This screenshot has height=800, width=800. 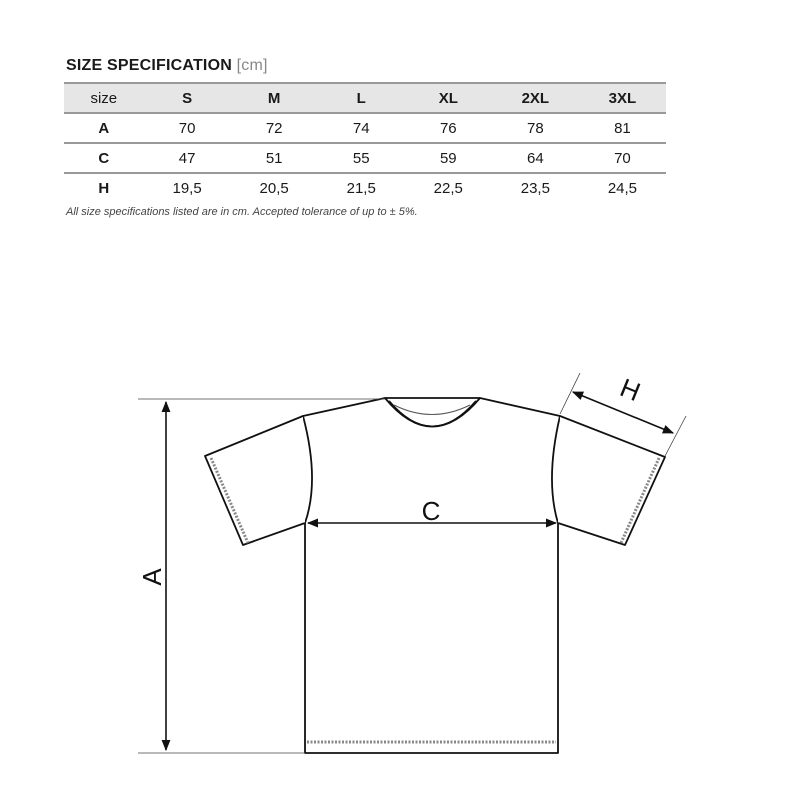 I want to click on cell: 19,5, so click(x=187, y=188).